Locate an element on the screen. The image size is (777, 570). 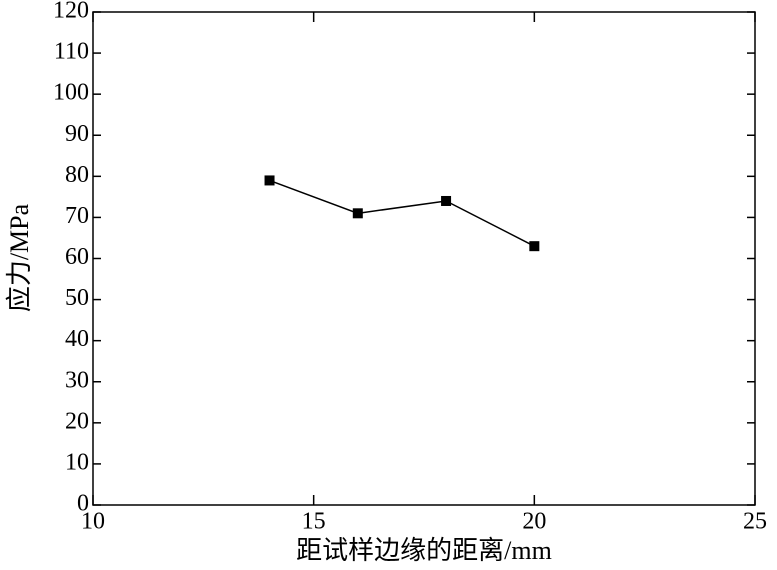
y-tick-label: 90 is located at coordinates (77, 134).